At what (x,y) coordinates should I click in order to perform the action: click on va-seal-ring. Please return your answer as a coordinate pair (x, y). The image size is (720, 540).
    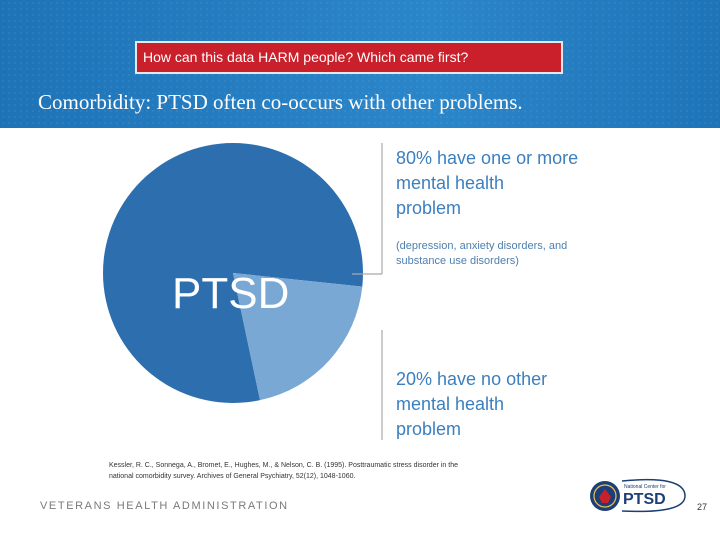
    Looking at the image, I should click on (605, 496).